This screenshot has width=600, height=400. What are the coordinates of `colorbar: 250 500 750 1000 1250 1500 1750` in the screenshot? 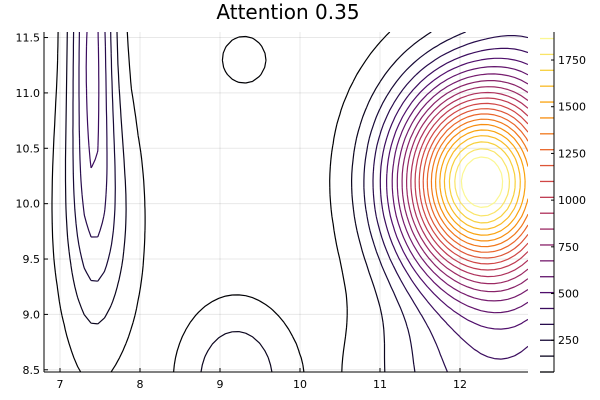 It's located at (563, 202).